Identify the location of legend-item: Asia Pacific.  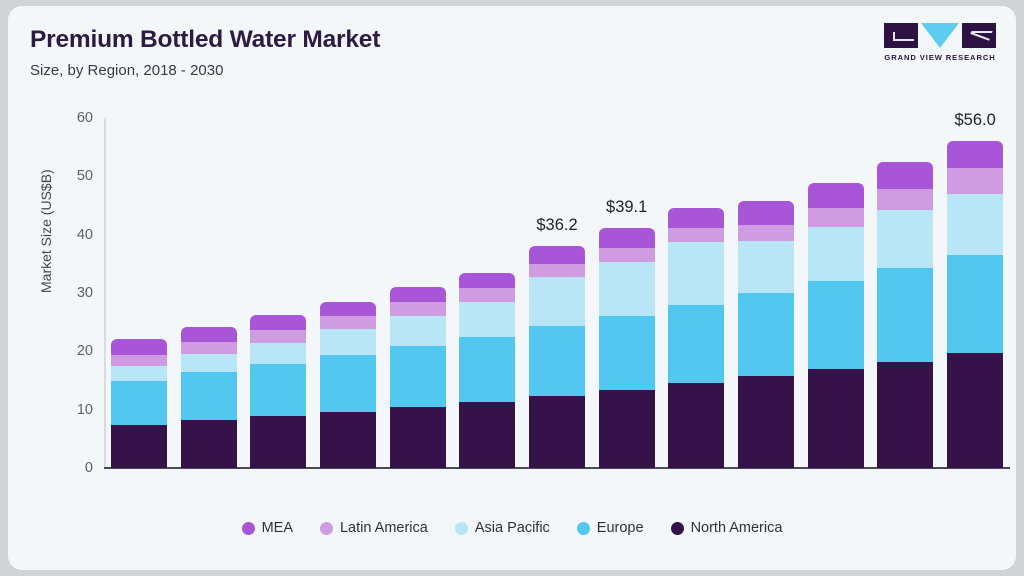
(502, 528).